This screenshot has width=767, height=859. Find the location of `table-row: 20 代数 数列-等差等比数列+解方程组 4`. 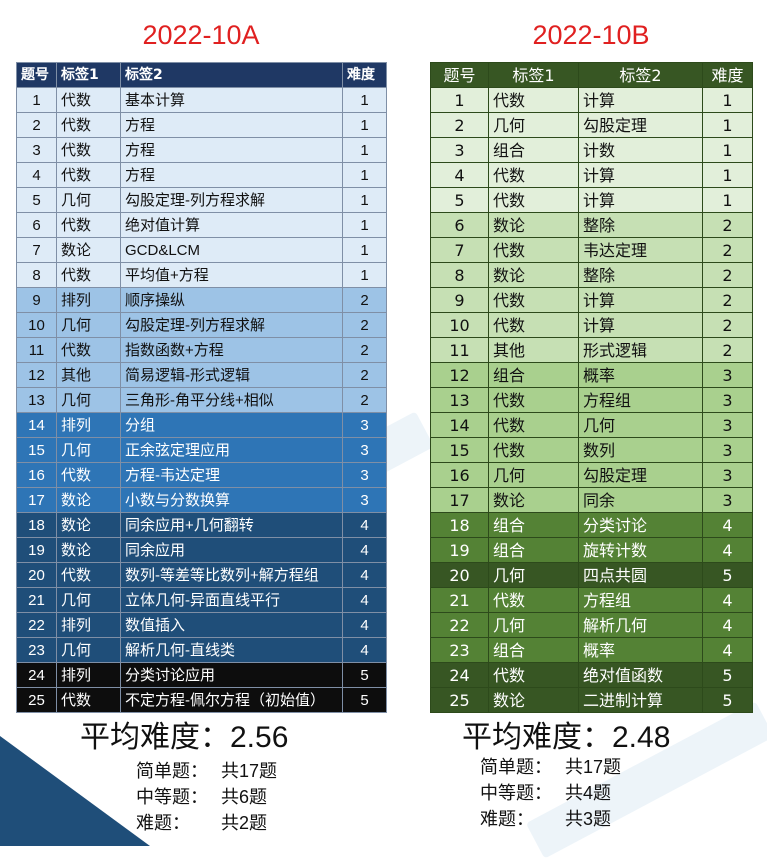

table-row: 20 代数 数列-等差等比数列+解方程组 4 is located at coordinates (201, 575).